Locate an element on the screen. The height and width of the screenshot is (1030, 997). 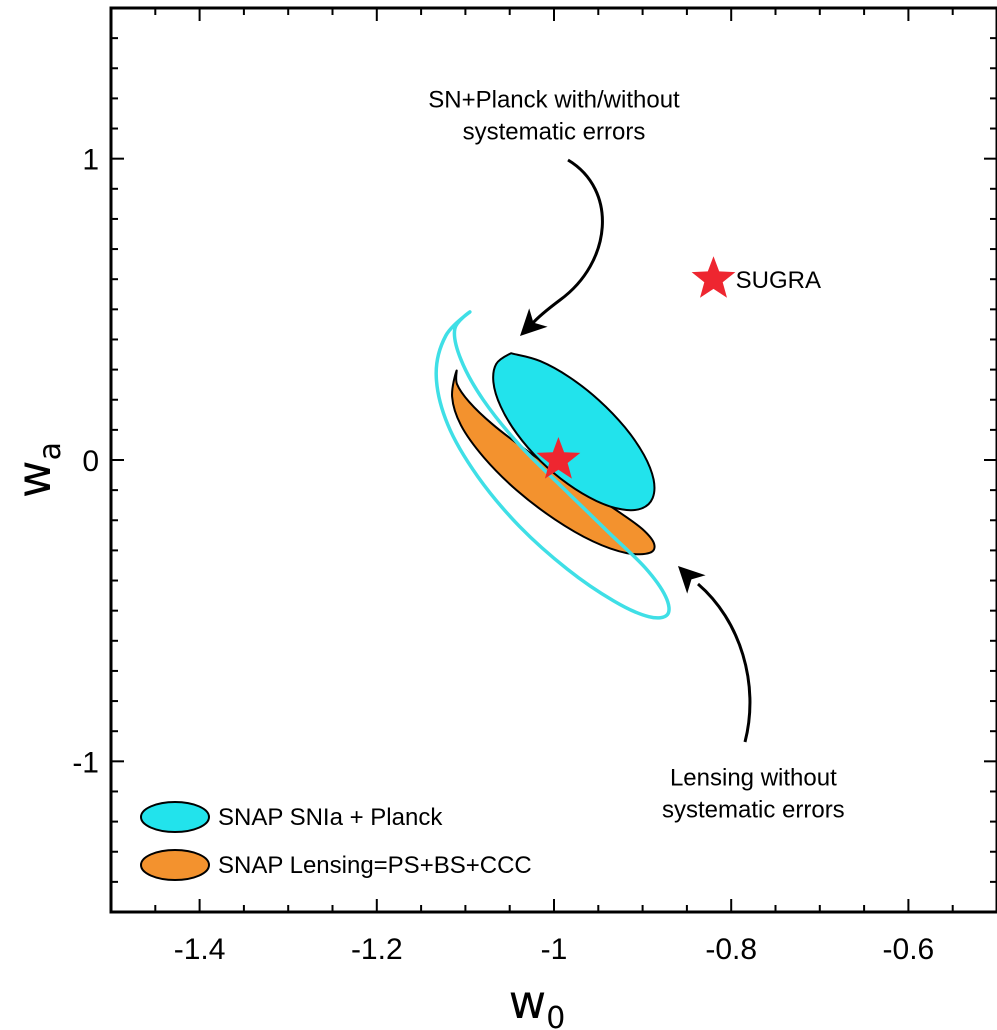
legend-label: SNAP Lensing=PS+BS+CCC is located at coordinates (375, 865).